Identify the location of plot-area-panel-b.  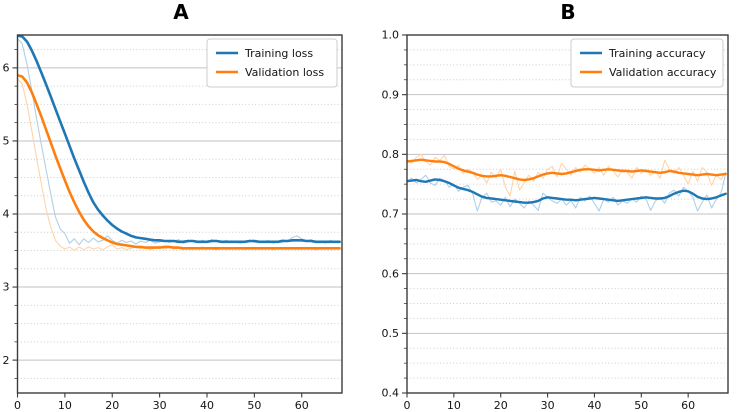
(567, 182).